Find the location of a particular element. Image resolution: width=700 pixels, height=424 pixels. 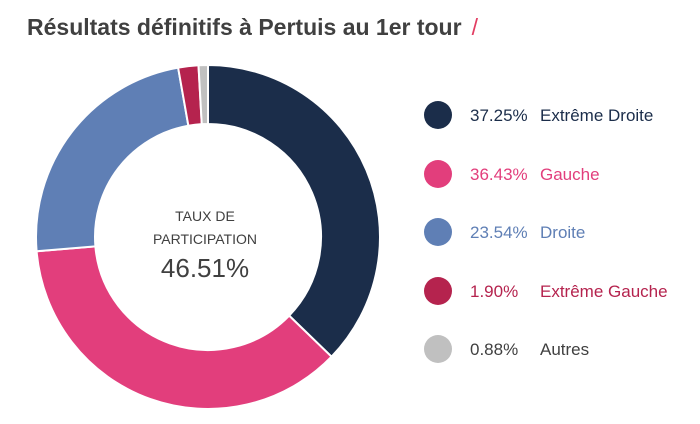

participation-value: 46.51% is located at coordinates (205, 268).